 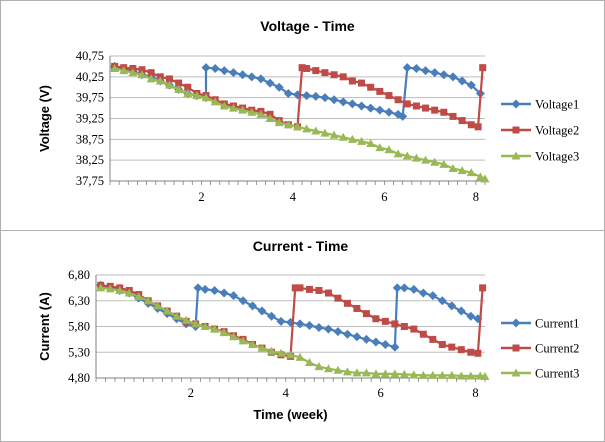 I want to click on current-y-tick-label: 5,80, so click(x=79, y=327).